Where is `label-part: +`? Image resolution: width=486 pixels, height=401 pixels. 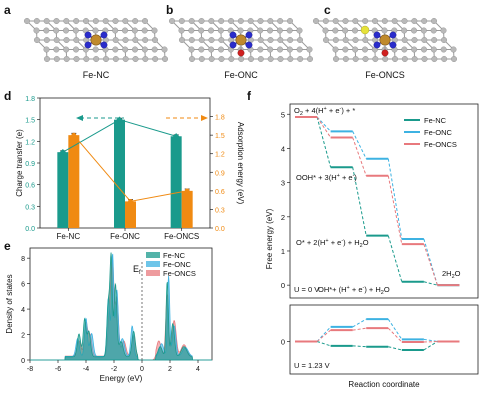
label-part: + is located at coordinates (338, 176).